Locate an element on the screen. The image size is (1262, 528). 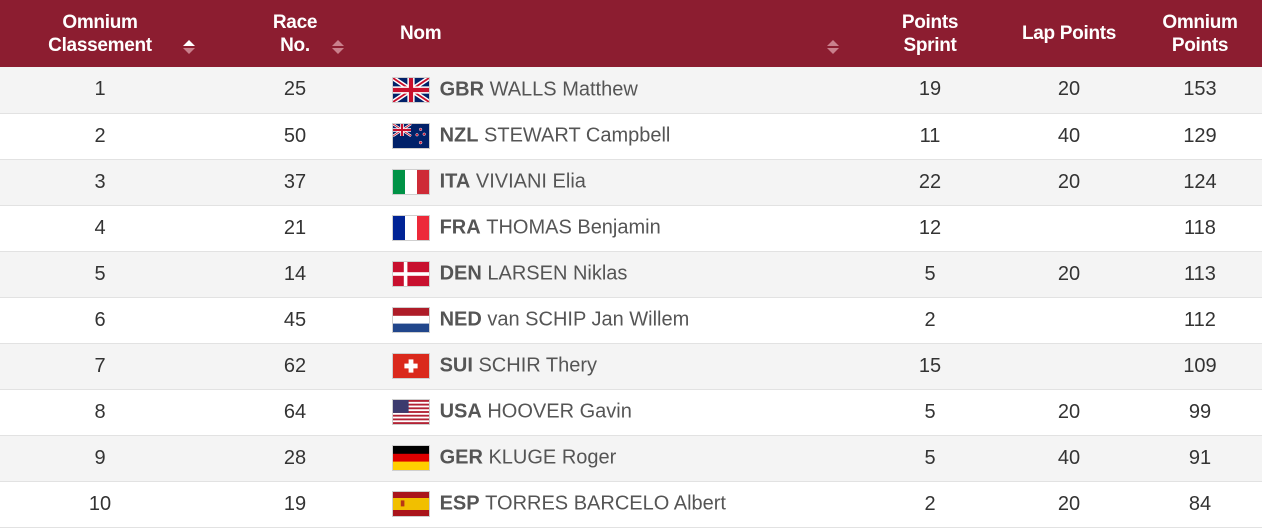
athlete-cell: ITA VIVIANI Elia is located at coordinates (625, 182).